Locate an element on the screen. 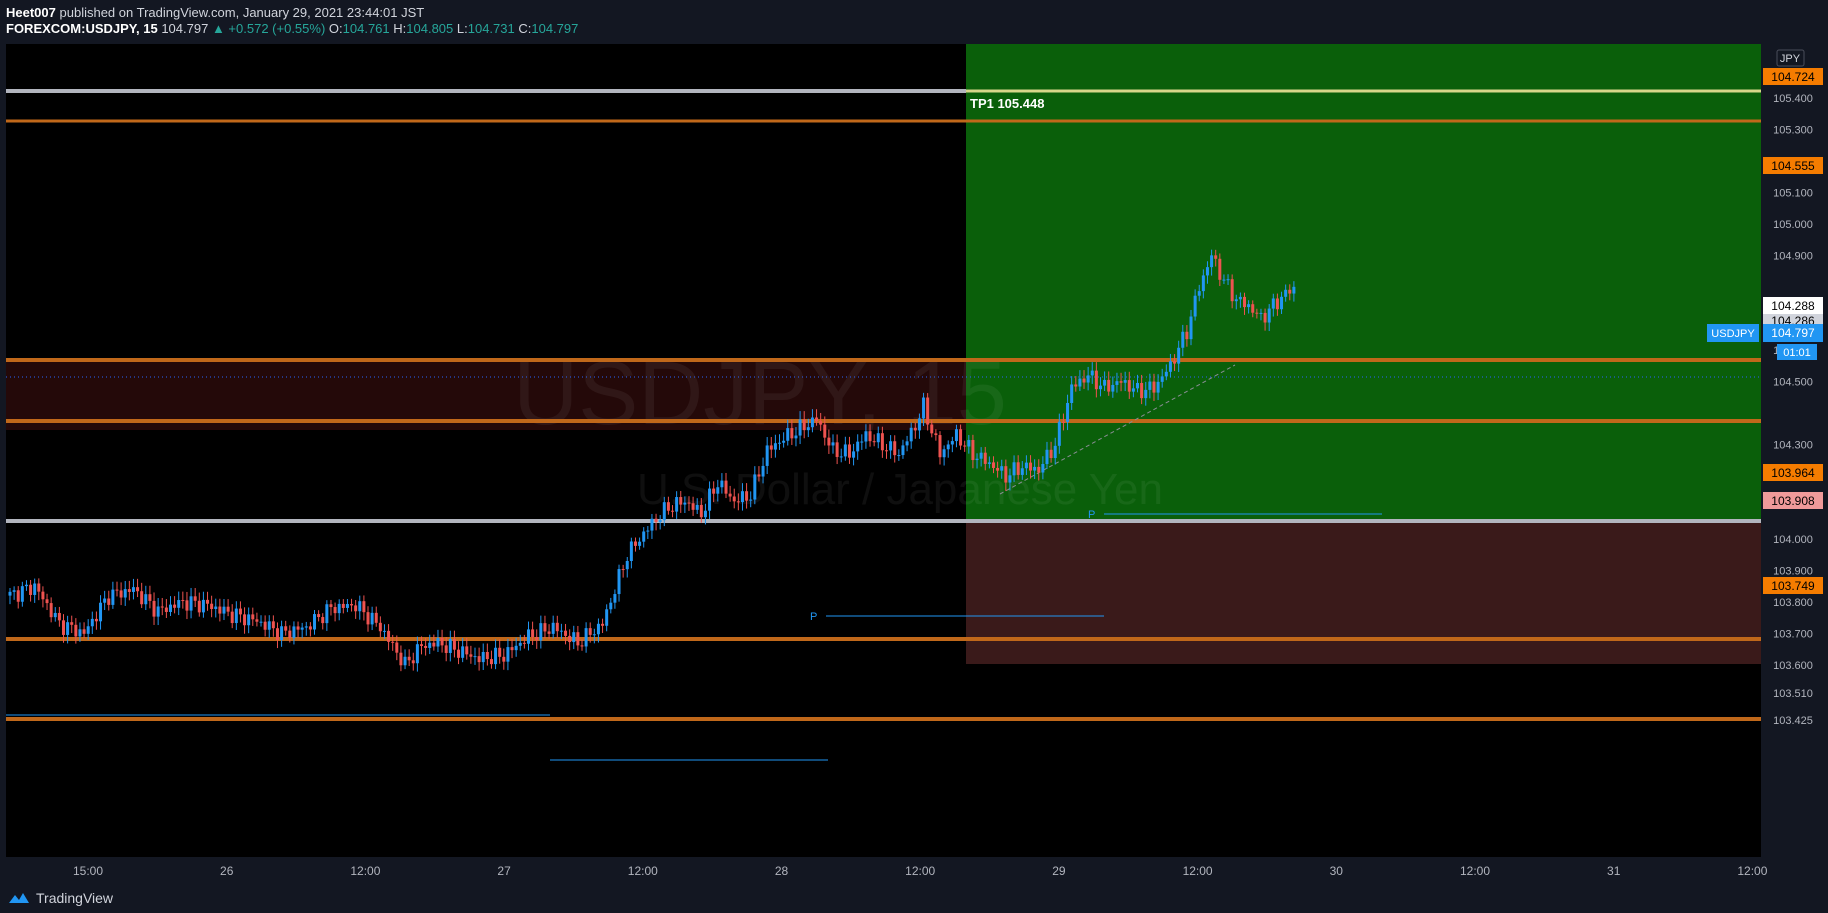 The width and height of the screenshot is (1828, 913). brand-name: TradingView is located at coordinates (75, 898).